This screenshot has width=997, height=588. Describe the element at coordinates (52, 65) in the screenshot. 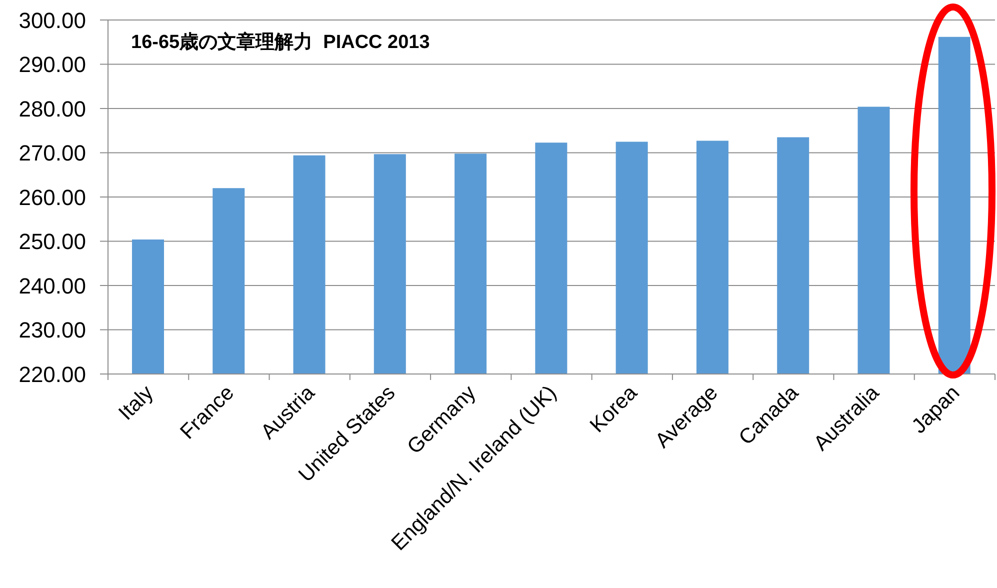

I see `y-tick-label: 290.00` at that location.